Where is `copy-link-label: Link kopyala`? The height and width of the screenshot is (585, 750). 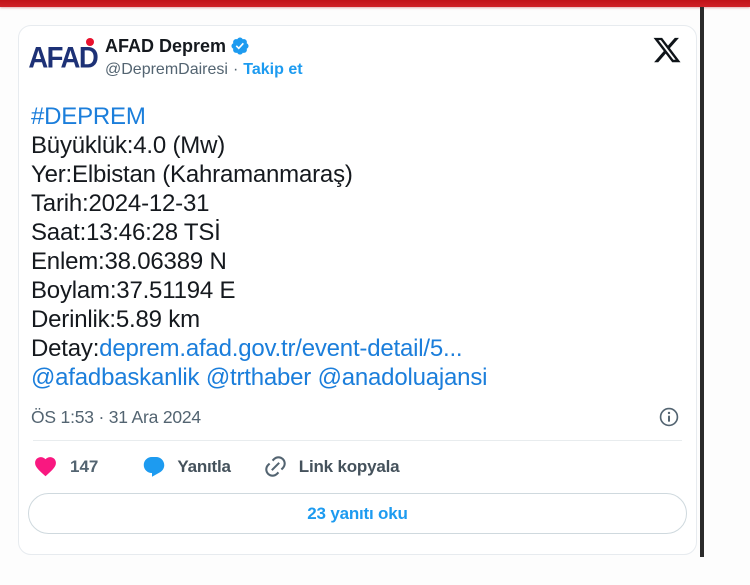
copy-link-label: Link kopyala is located at coordinates (349, 466).